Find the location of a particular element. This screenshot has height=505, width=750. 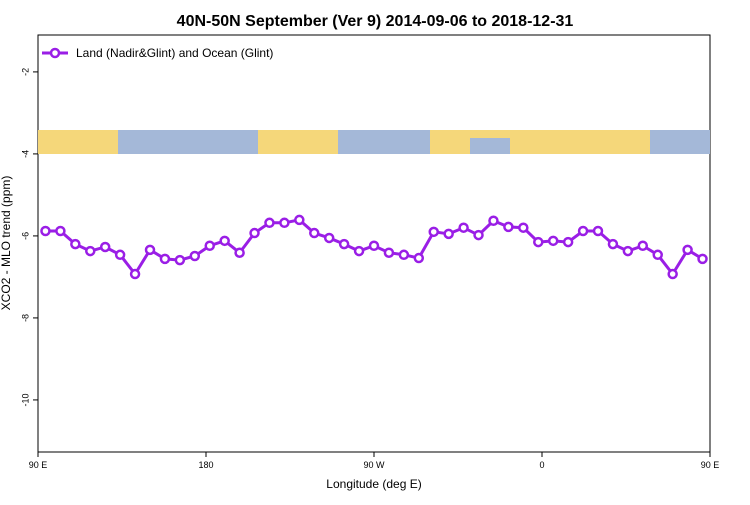

y-tick-label: -8 is located at coordinates (25, 318).